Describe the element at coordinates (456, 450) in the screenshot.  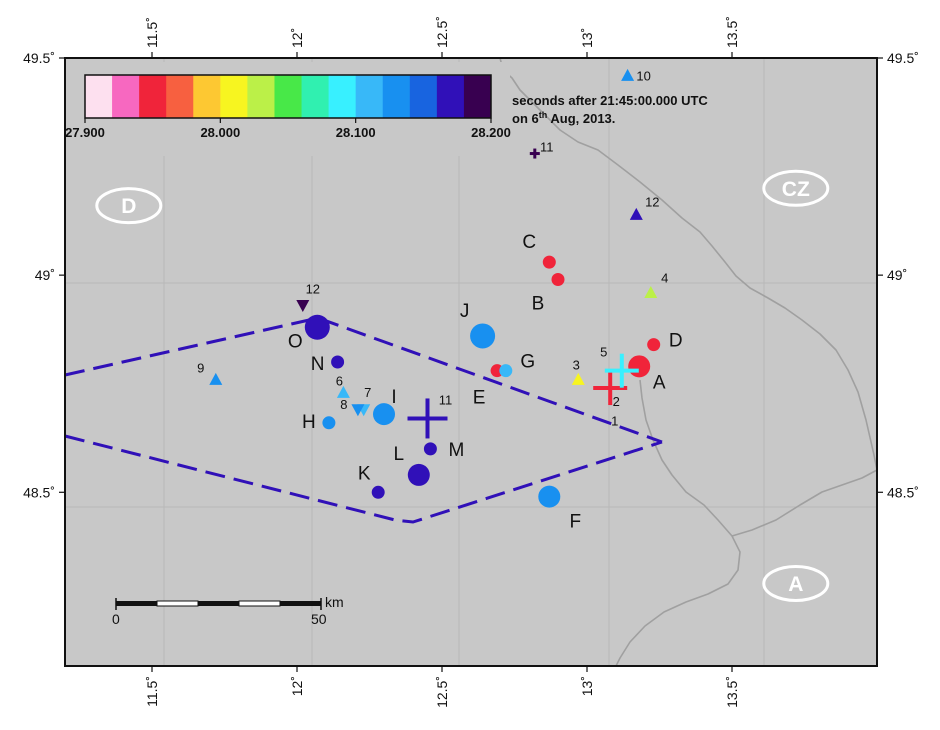
I see `event-label: M` at that location.